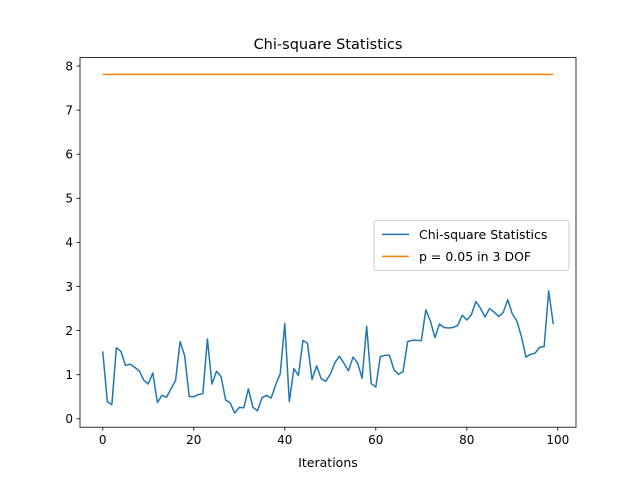  I want to click on x-tick-label: 80, so click(466, 440).